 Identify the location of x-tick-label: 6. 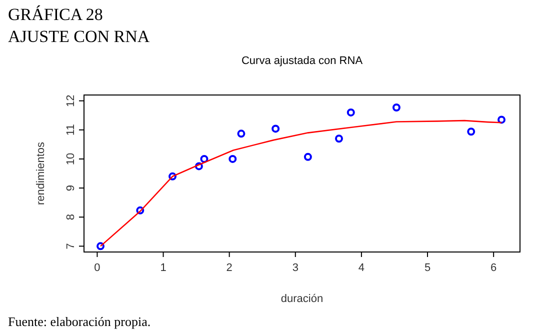
(493, 268).